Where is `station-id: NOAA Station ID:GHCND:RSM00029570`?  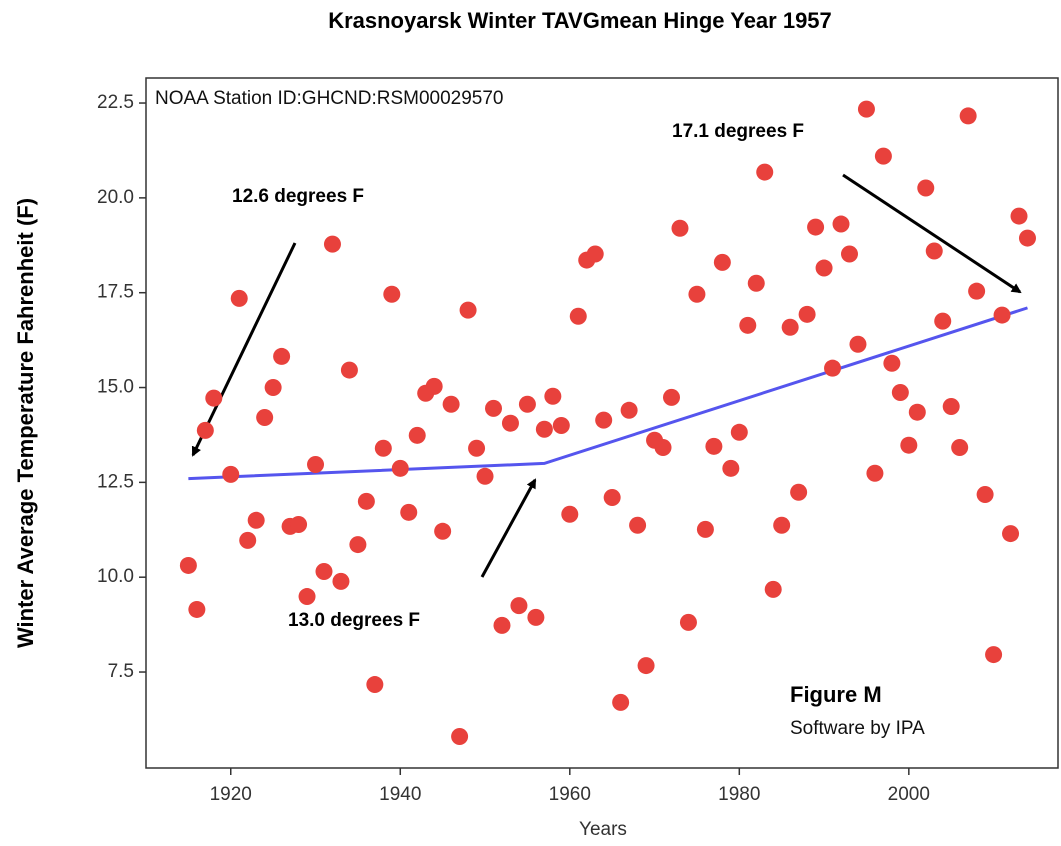
station-id: NOAA Station ID:GHCND:RSM00029570 is located at coordinates (329, 98).